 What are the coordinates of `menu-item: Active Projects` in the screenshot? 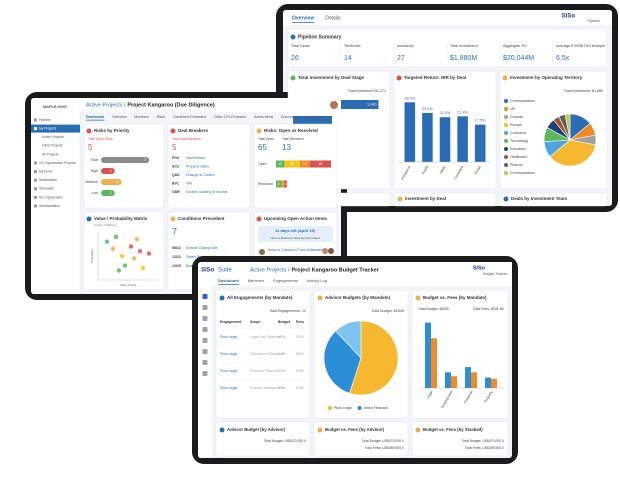 It's located at (53, 137).